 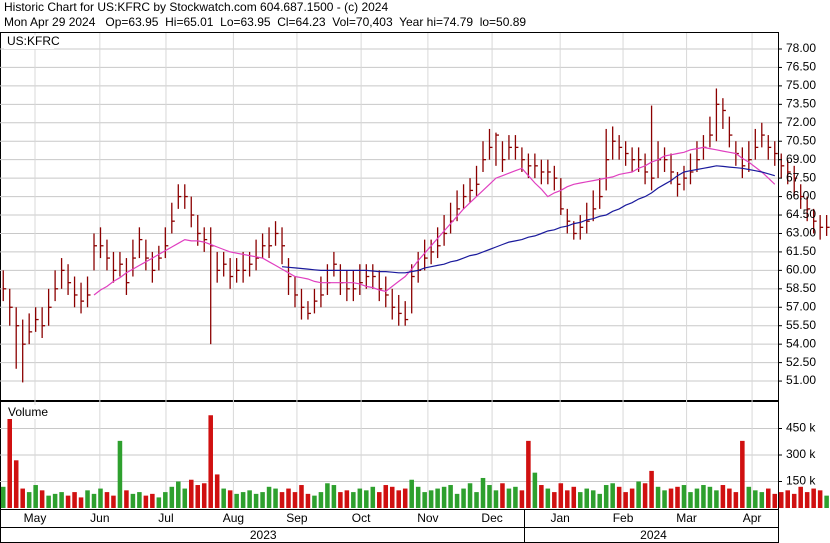 What do you see at coordinates (801, 85) in the screenshot?
I see `y-tick-label: 75.00` at bounding box center [801, 85].